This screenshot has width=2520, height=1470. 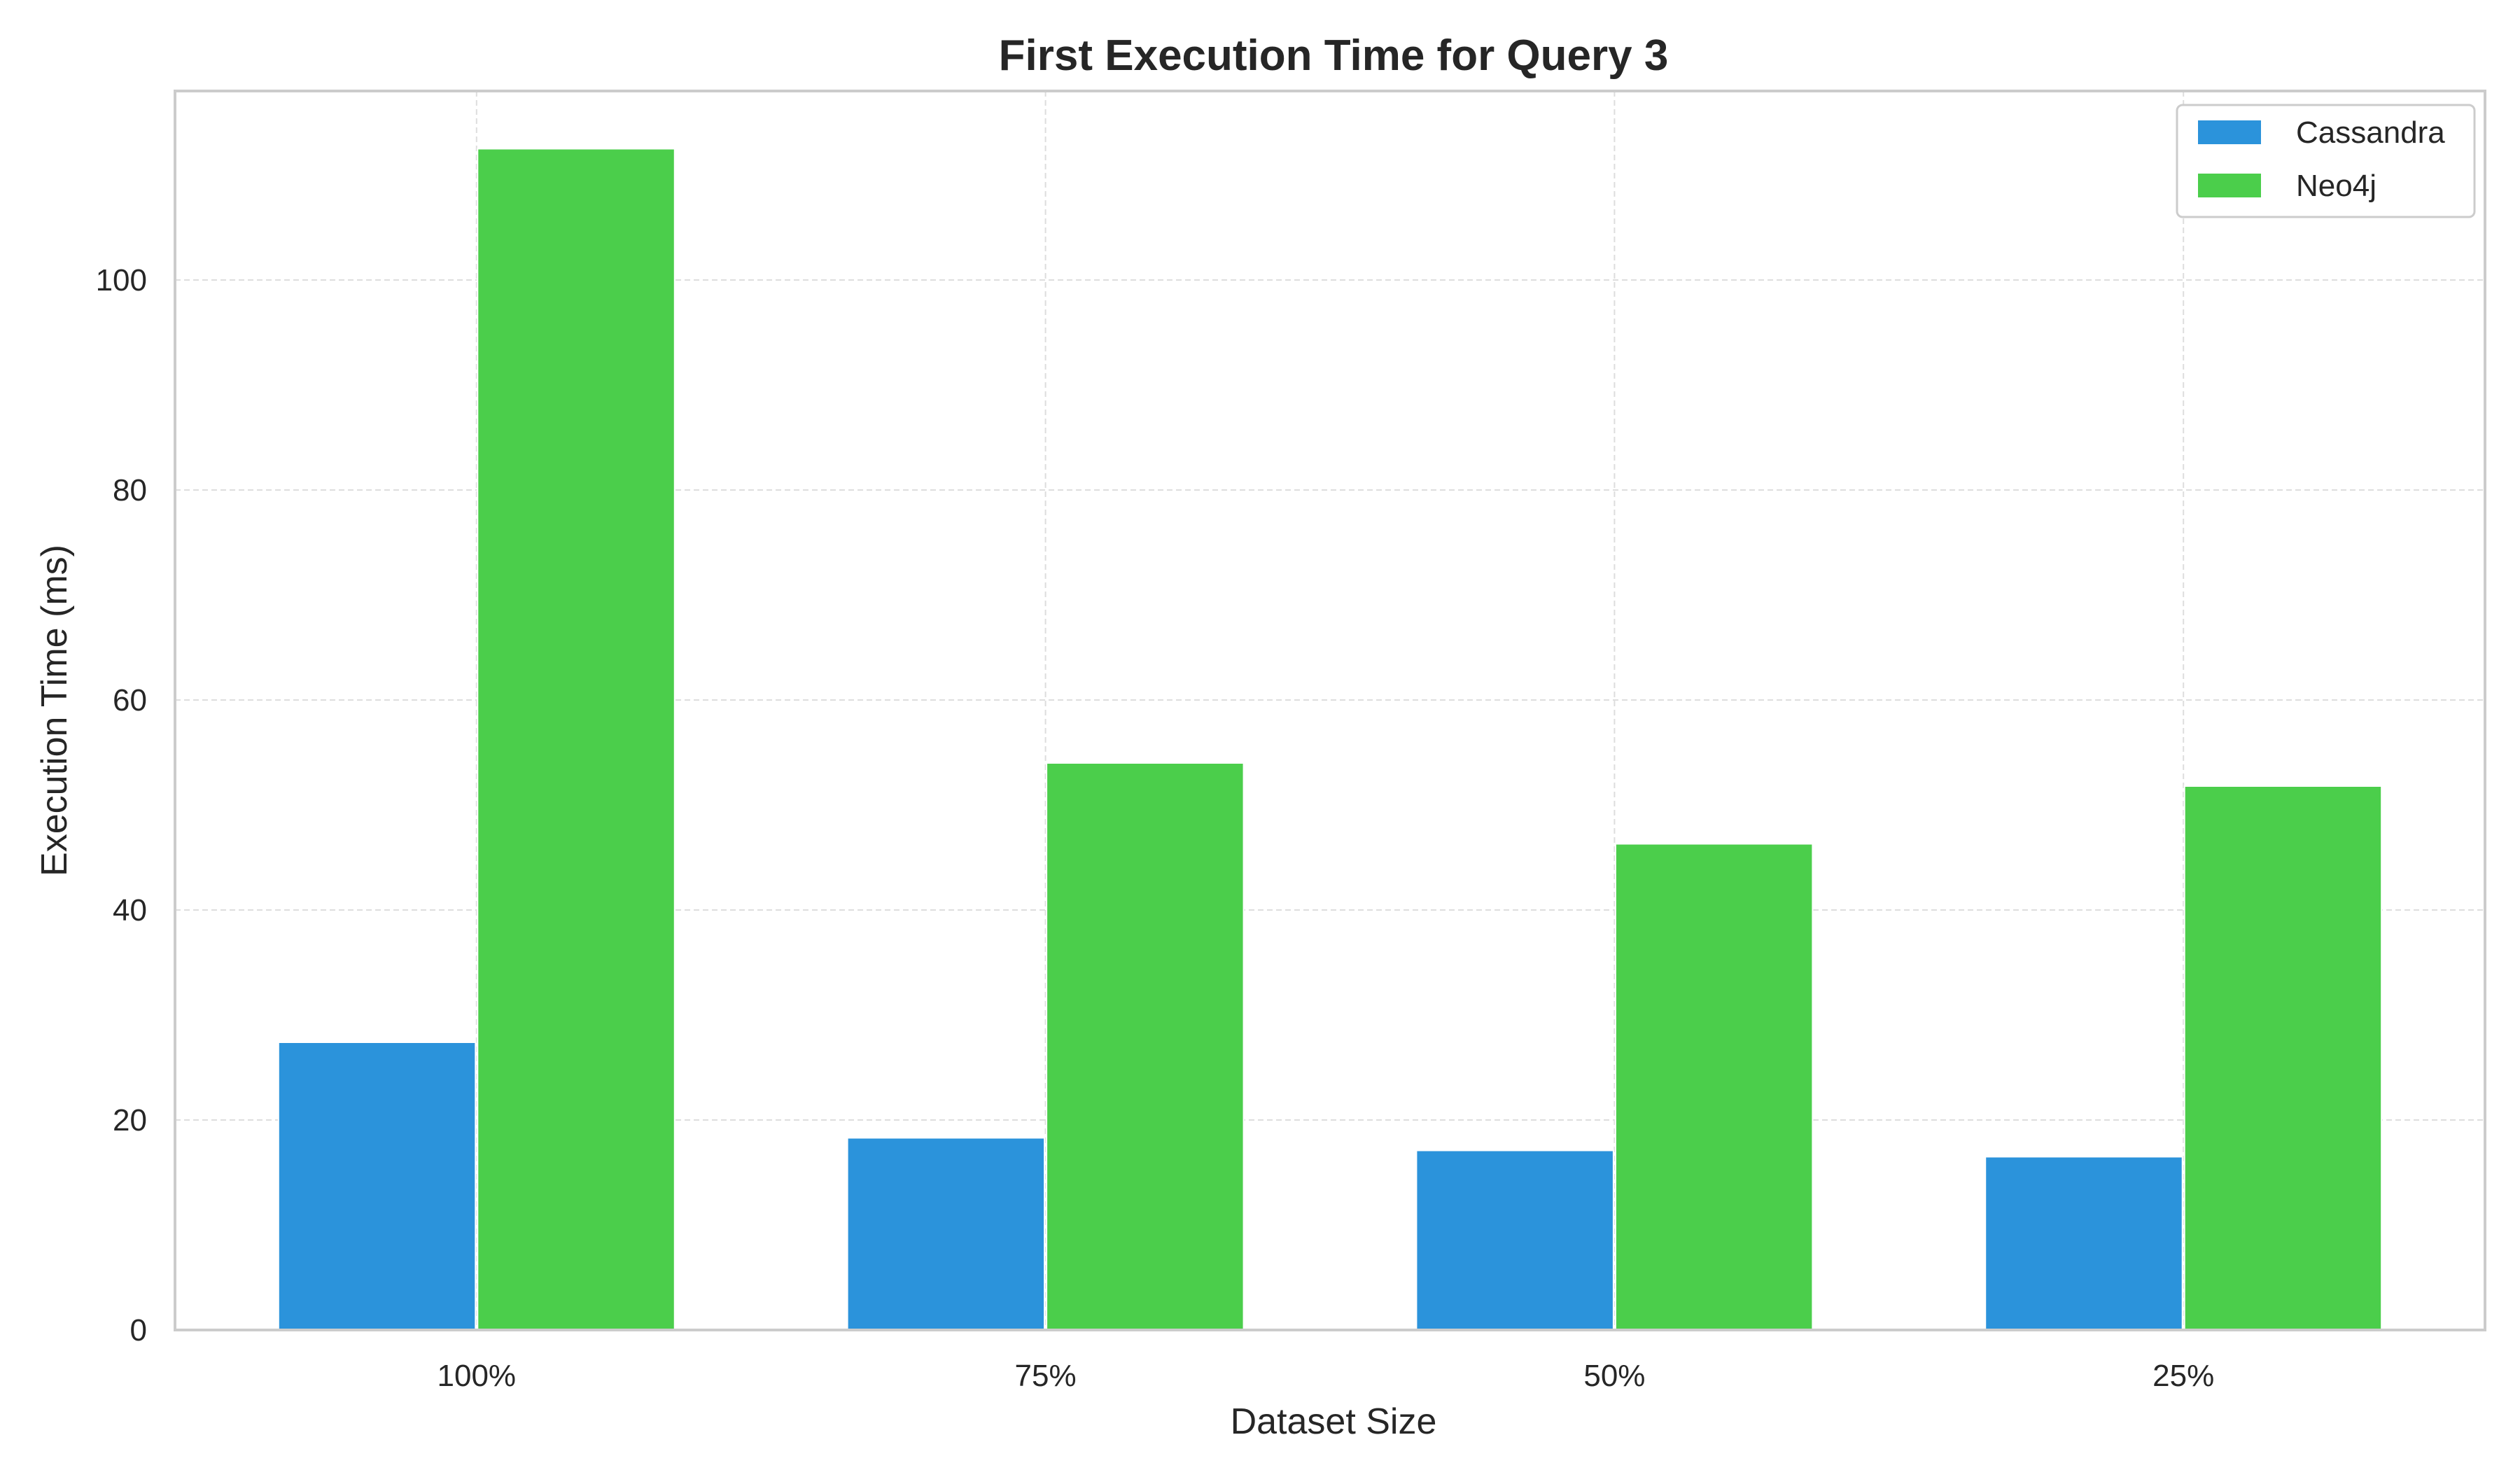 I want to click on x-tick-label: 75%, so click(x=1046, y=1376).